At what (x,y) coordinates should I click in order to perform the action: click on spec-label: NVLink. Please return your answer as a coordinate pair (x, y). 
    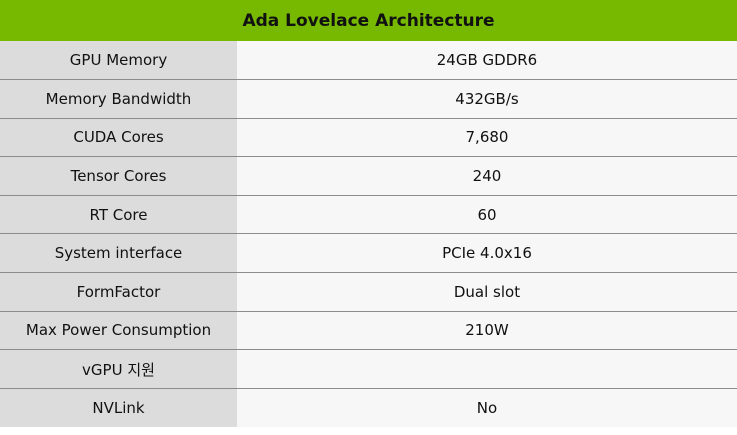
    Looking at the image, I should click on (118, 407).